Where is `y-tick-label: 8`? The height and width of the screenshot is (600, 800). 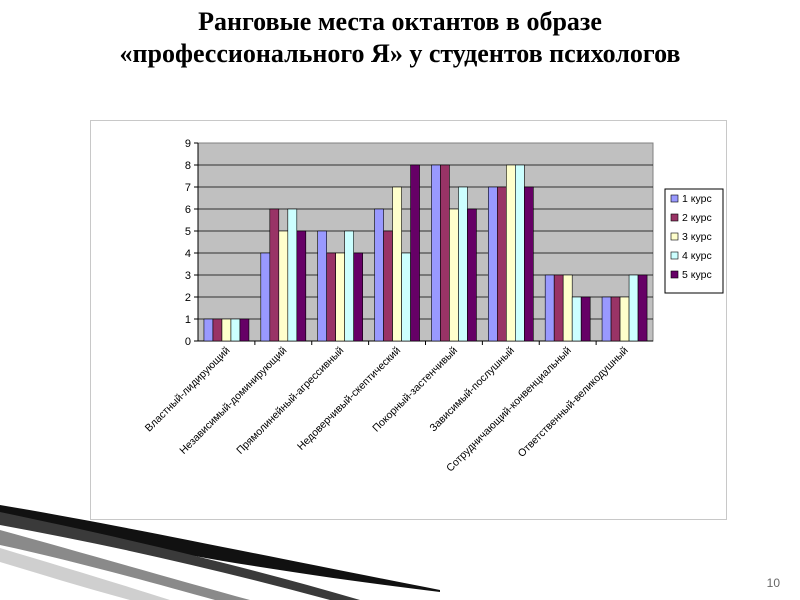
y-tick-label: 8 is located at coordinates (188, 166).